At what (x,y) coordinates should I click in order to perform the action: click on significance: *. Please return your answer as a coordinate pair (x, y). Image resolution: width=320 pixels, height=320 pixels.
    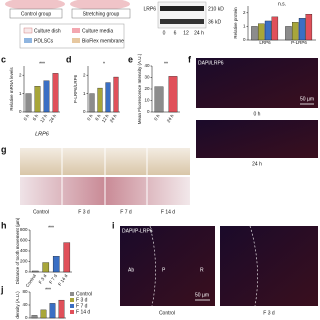
    Looking at the image, I should click on (104, 64).